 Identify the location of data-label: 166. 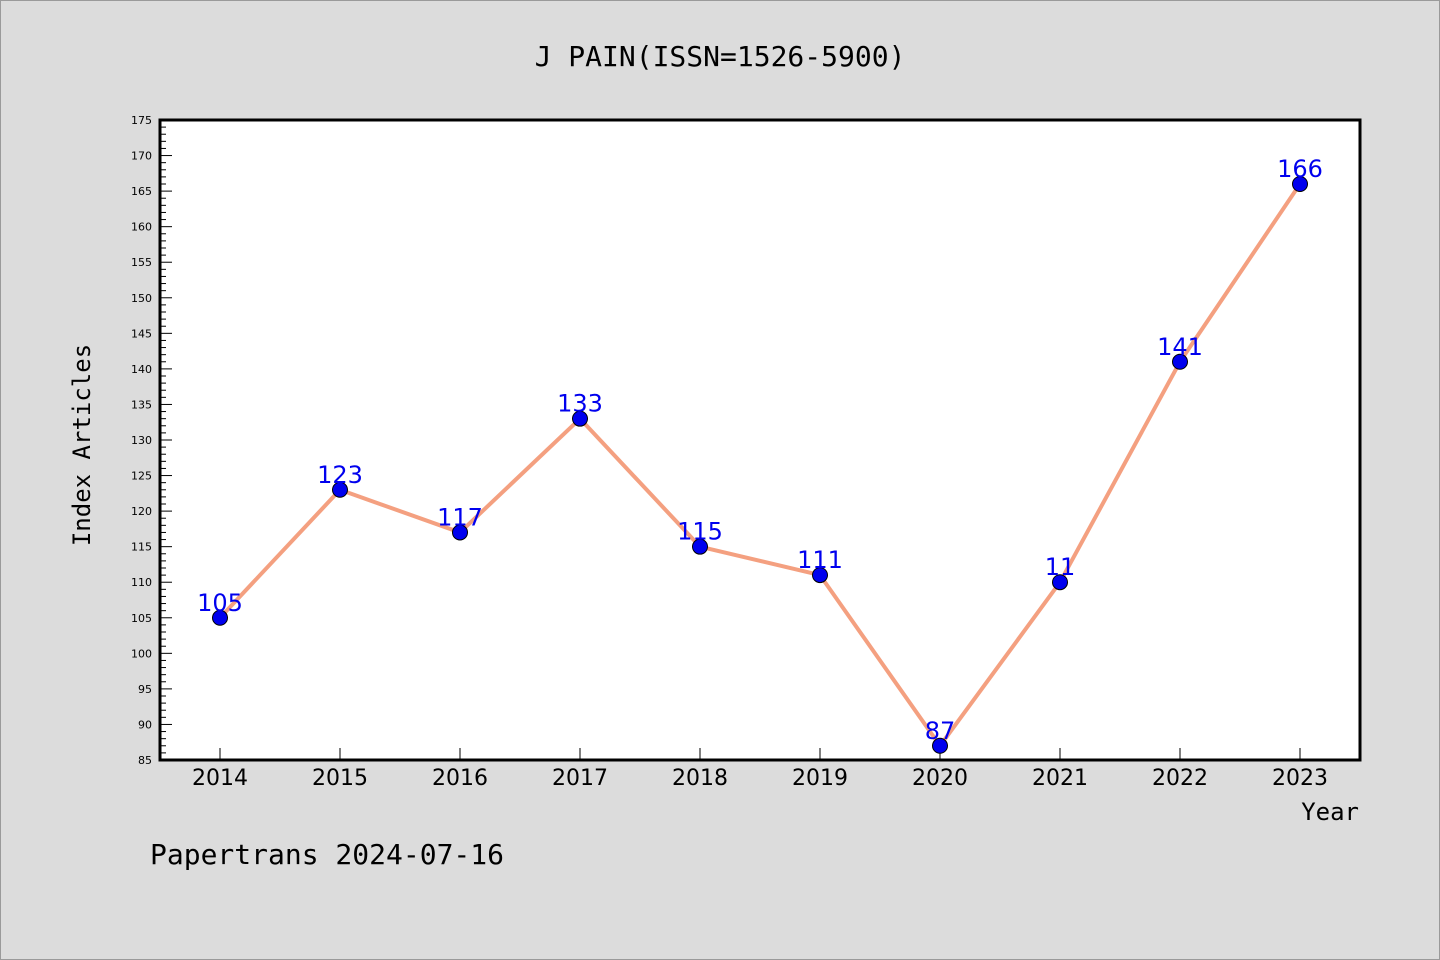
(1300, 169).